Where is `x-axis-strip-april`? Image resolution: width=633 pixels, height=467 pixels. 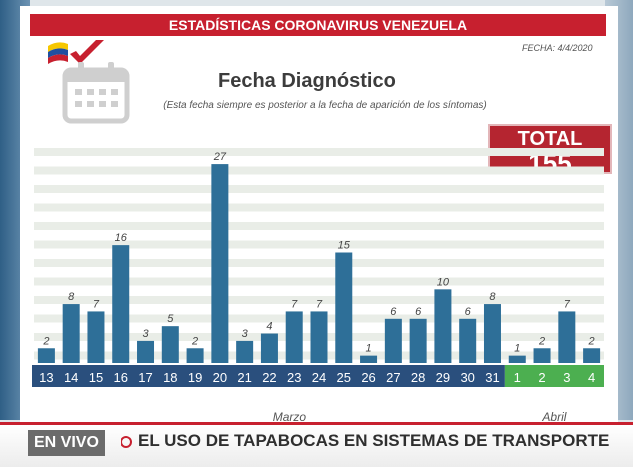
x-axis-strip-april is located at coordinates (554, 376).